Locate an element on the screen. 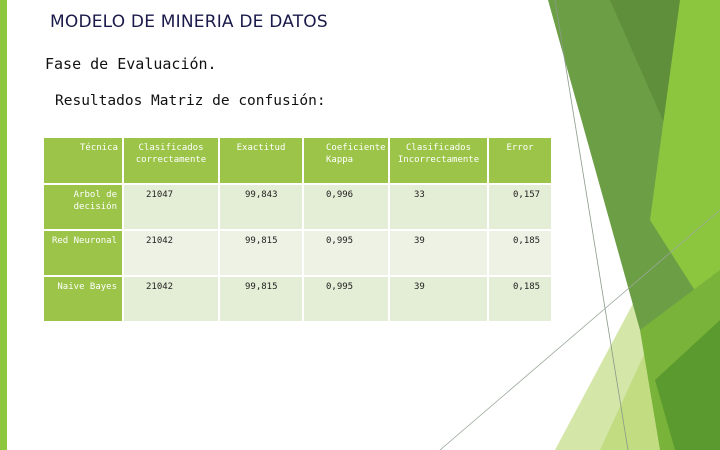 The width and height of the screenshot is (720, 450). cell-tecnica: Arbol de decisión is located at coordinates (83, 207).